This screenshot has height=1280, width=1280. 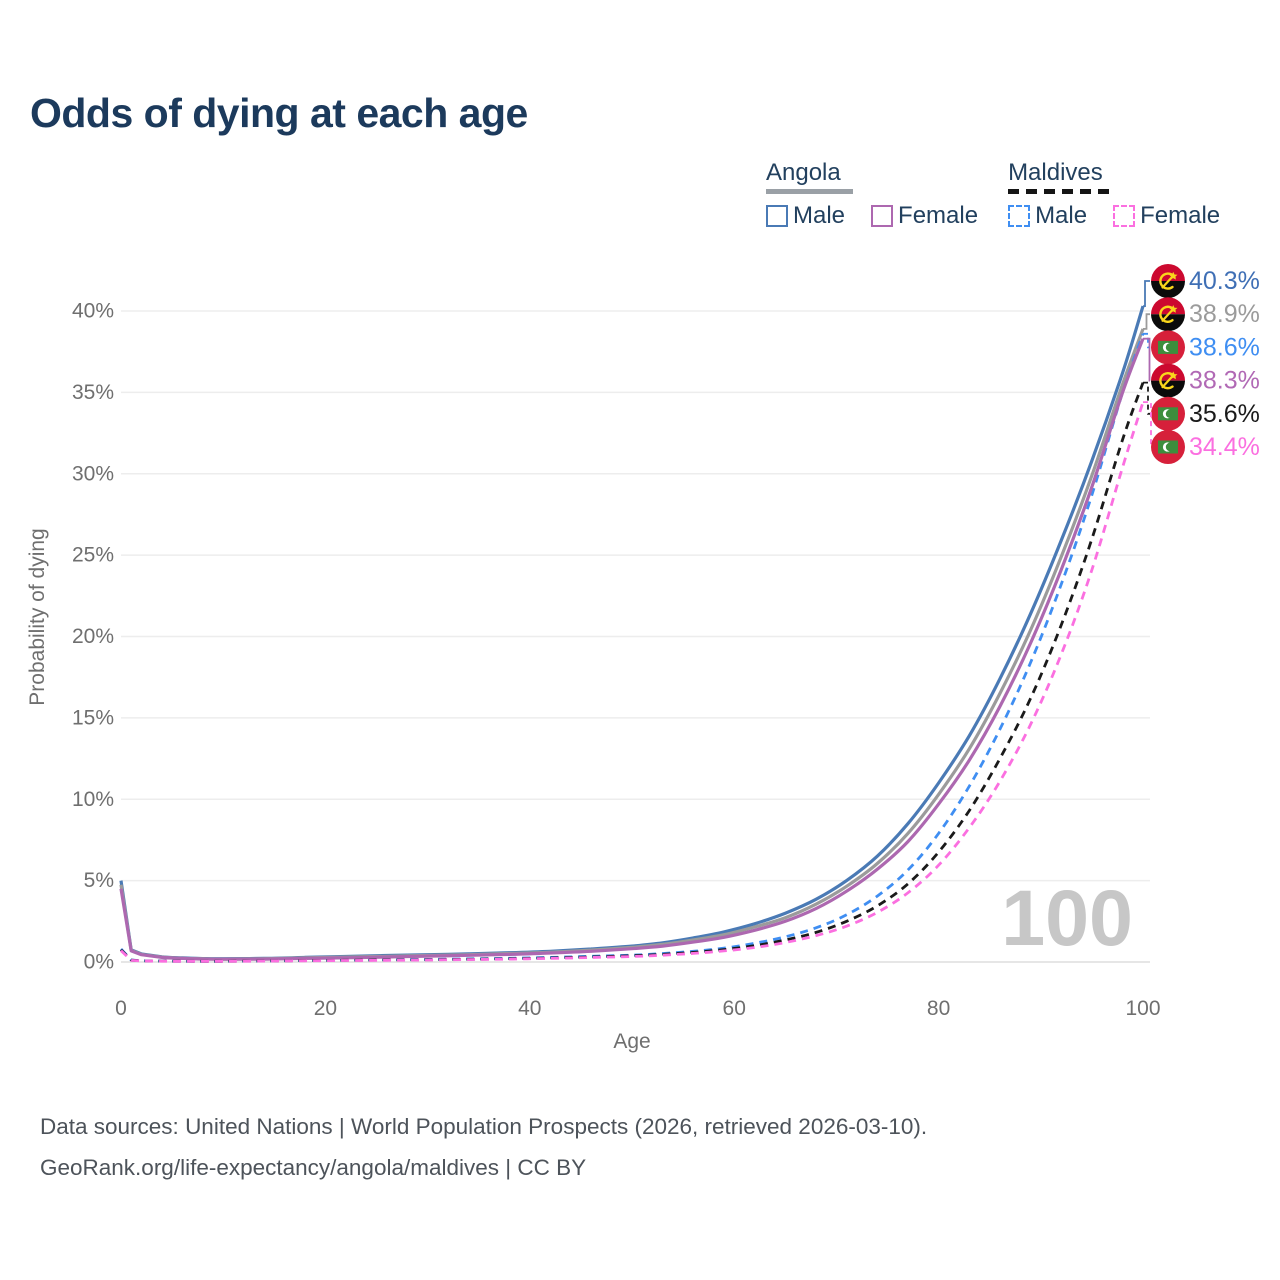 I want to click on legend-country-label-maldives: Maldives, so click(x=1055, y=172).